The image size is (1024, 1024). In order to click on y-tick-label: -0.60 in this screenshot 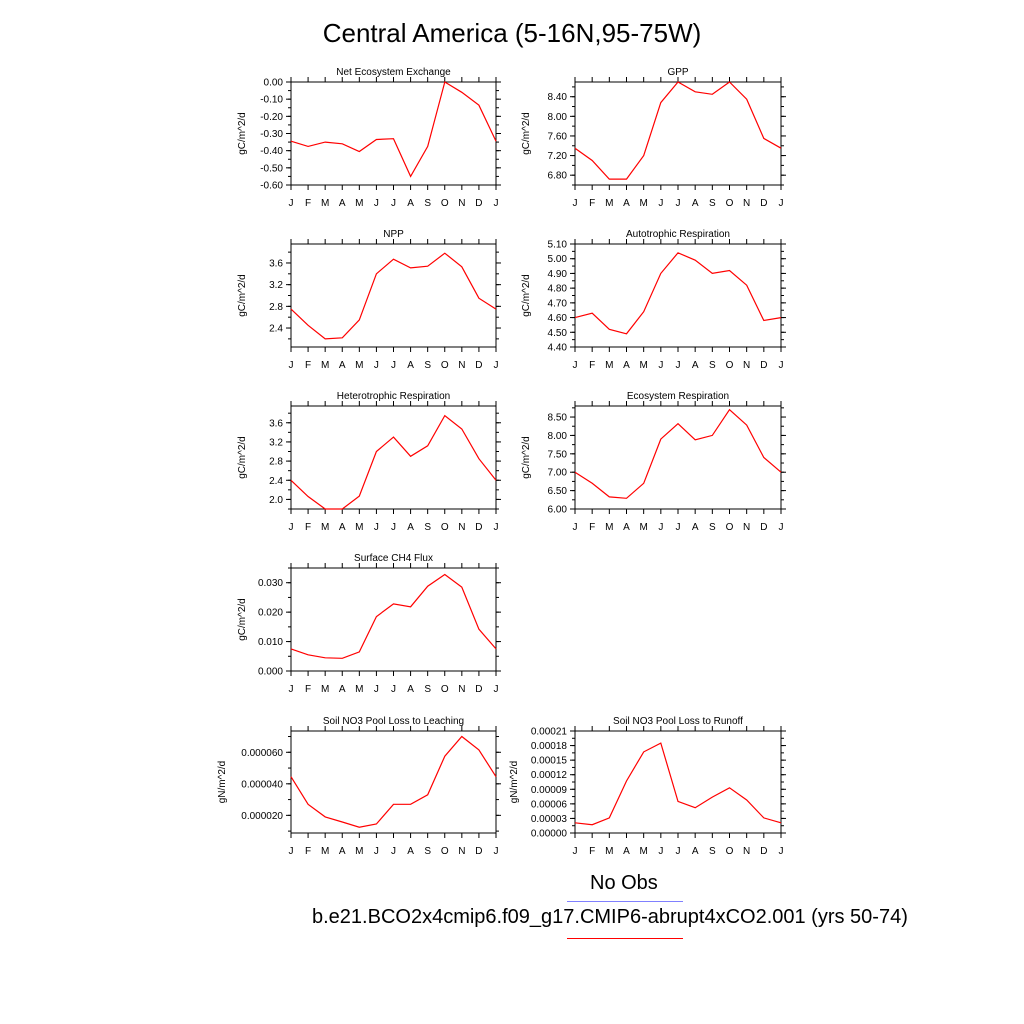, I will do `click(271, 186)`.